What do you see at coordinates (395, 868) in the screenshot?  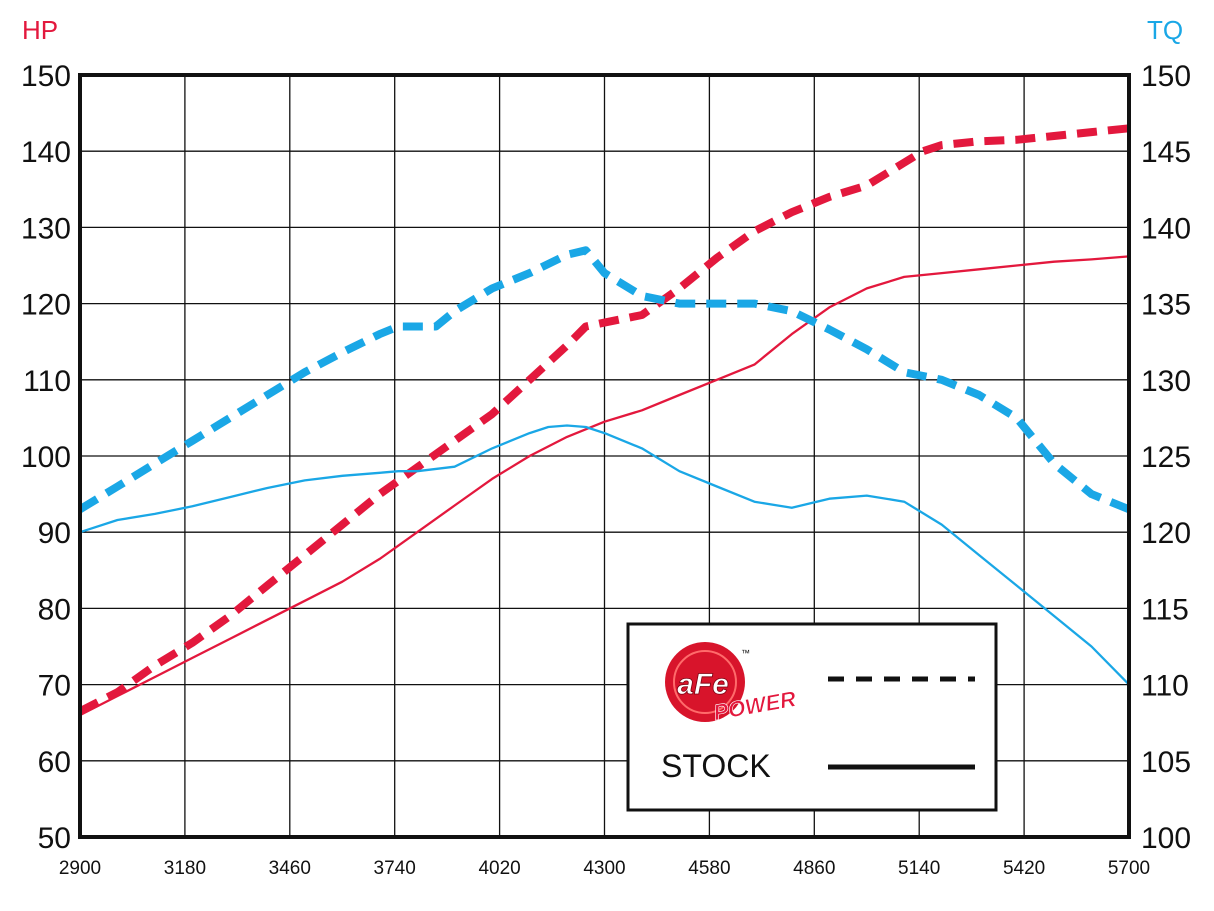 I see `x-tick-label: 3740` at bounding box center [395, 868].